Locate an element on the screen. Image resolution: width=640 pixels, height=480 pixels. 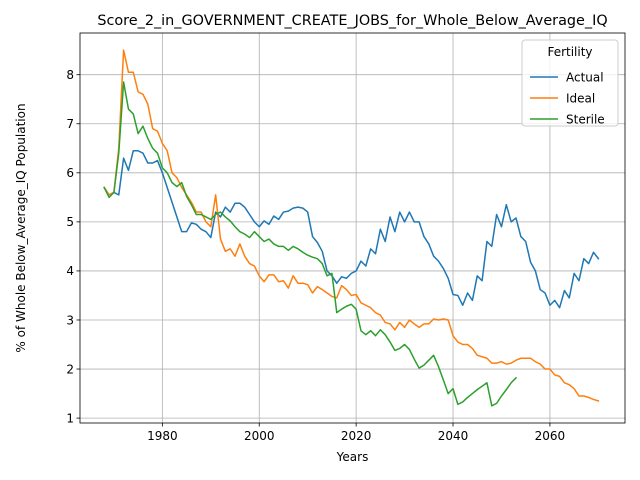
y-tick-label-2: 2 is located at coordinates (70, 369).